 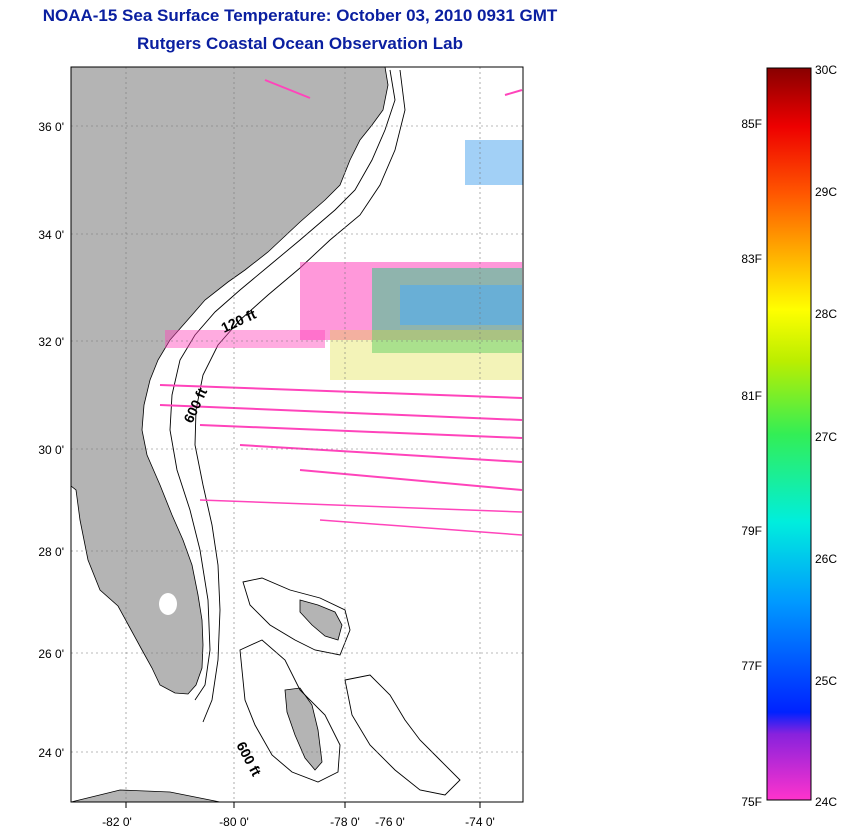 What do you see at coordinates (117, 822) in the screenshot?
I see `lon-tick-label: -82 0'` at bounding box center [117, 822].